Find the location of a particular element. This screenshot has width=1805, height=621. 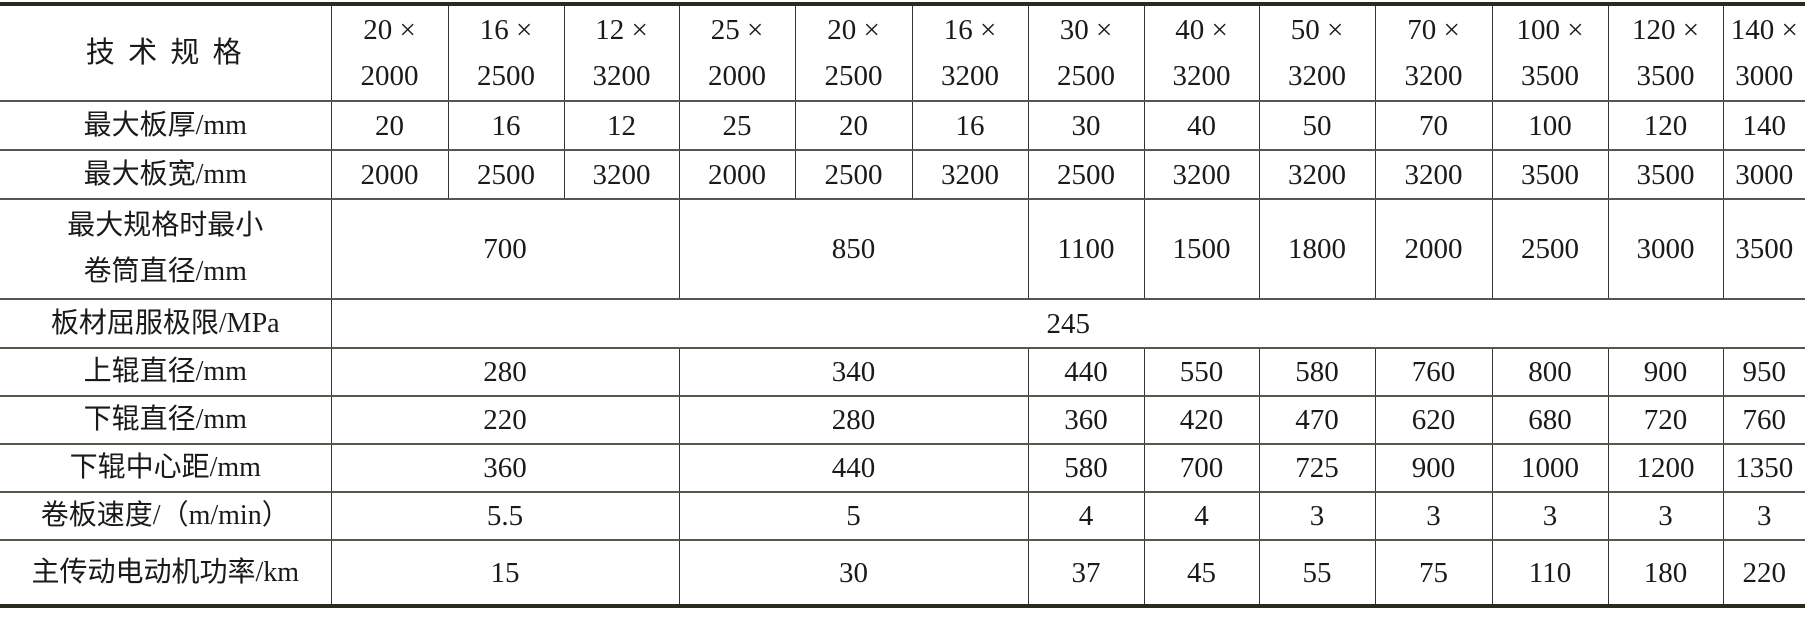

label-line: 最大规格时最小 is located at coordinates (165, 226).